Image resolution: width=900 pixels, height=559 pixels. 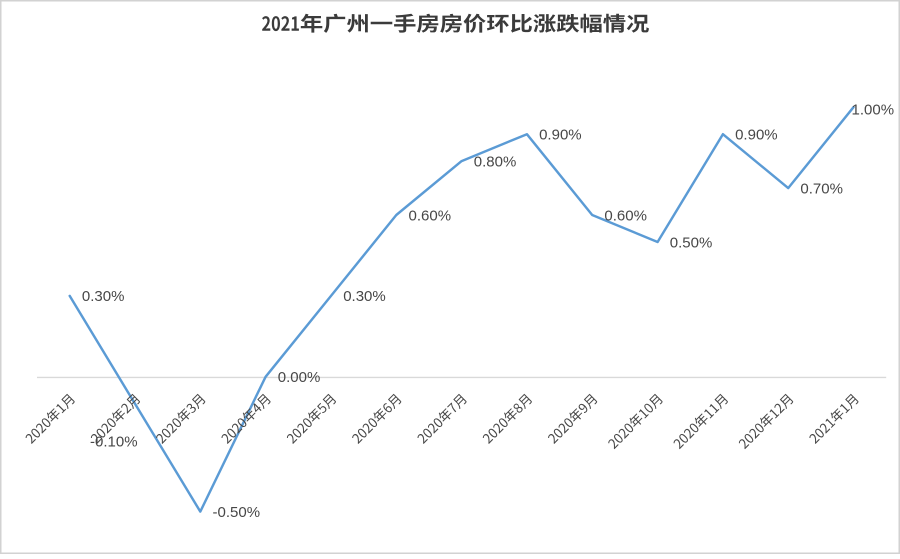 I want to click on svg-text: 0.70%, so click(x=821, y=188).